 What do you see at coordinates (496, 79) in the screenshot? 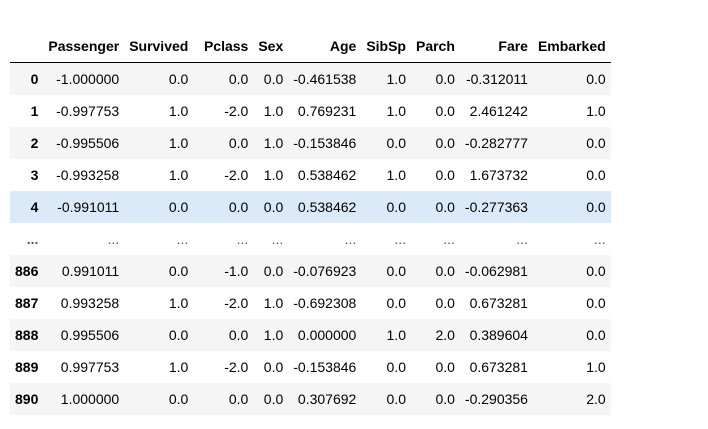
I see `table-cell: -0.312011` at bounding box center [496, 79].